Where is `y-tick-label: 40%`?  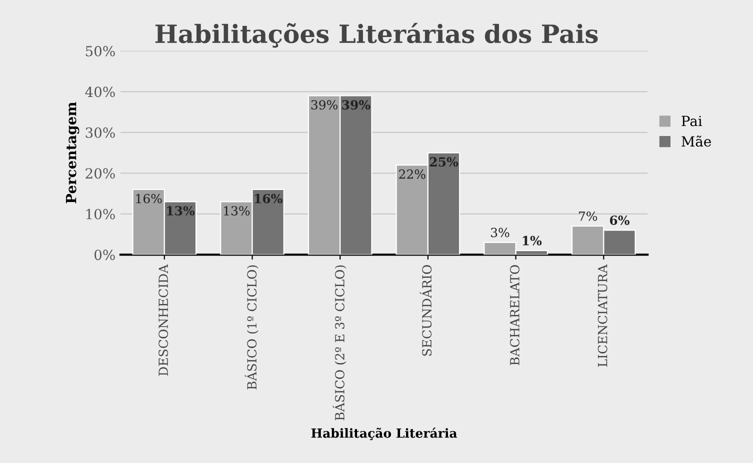
y-tick-label: 40% is located at coordinates (100, 92).